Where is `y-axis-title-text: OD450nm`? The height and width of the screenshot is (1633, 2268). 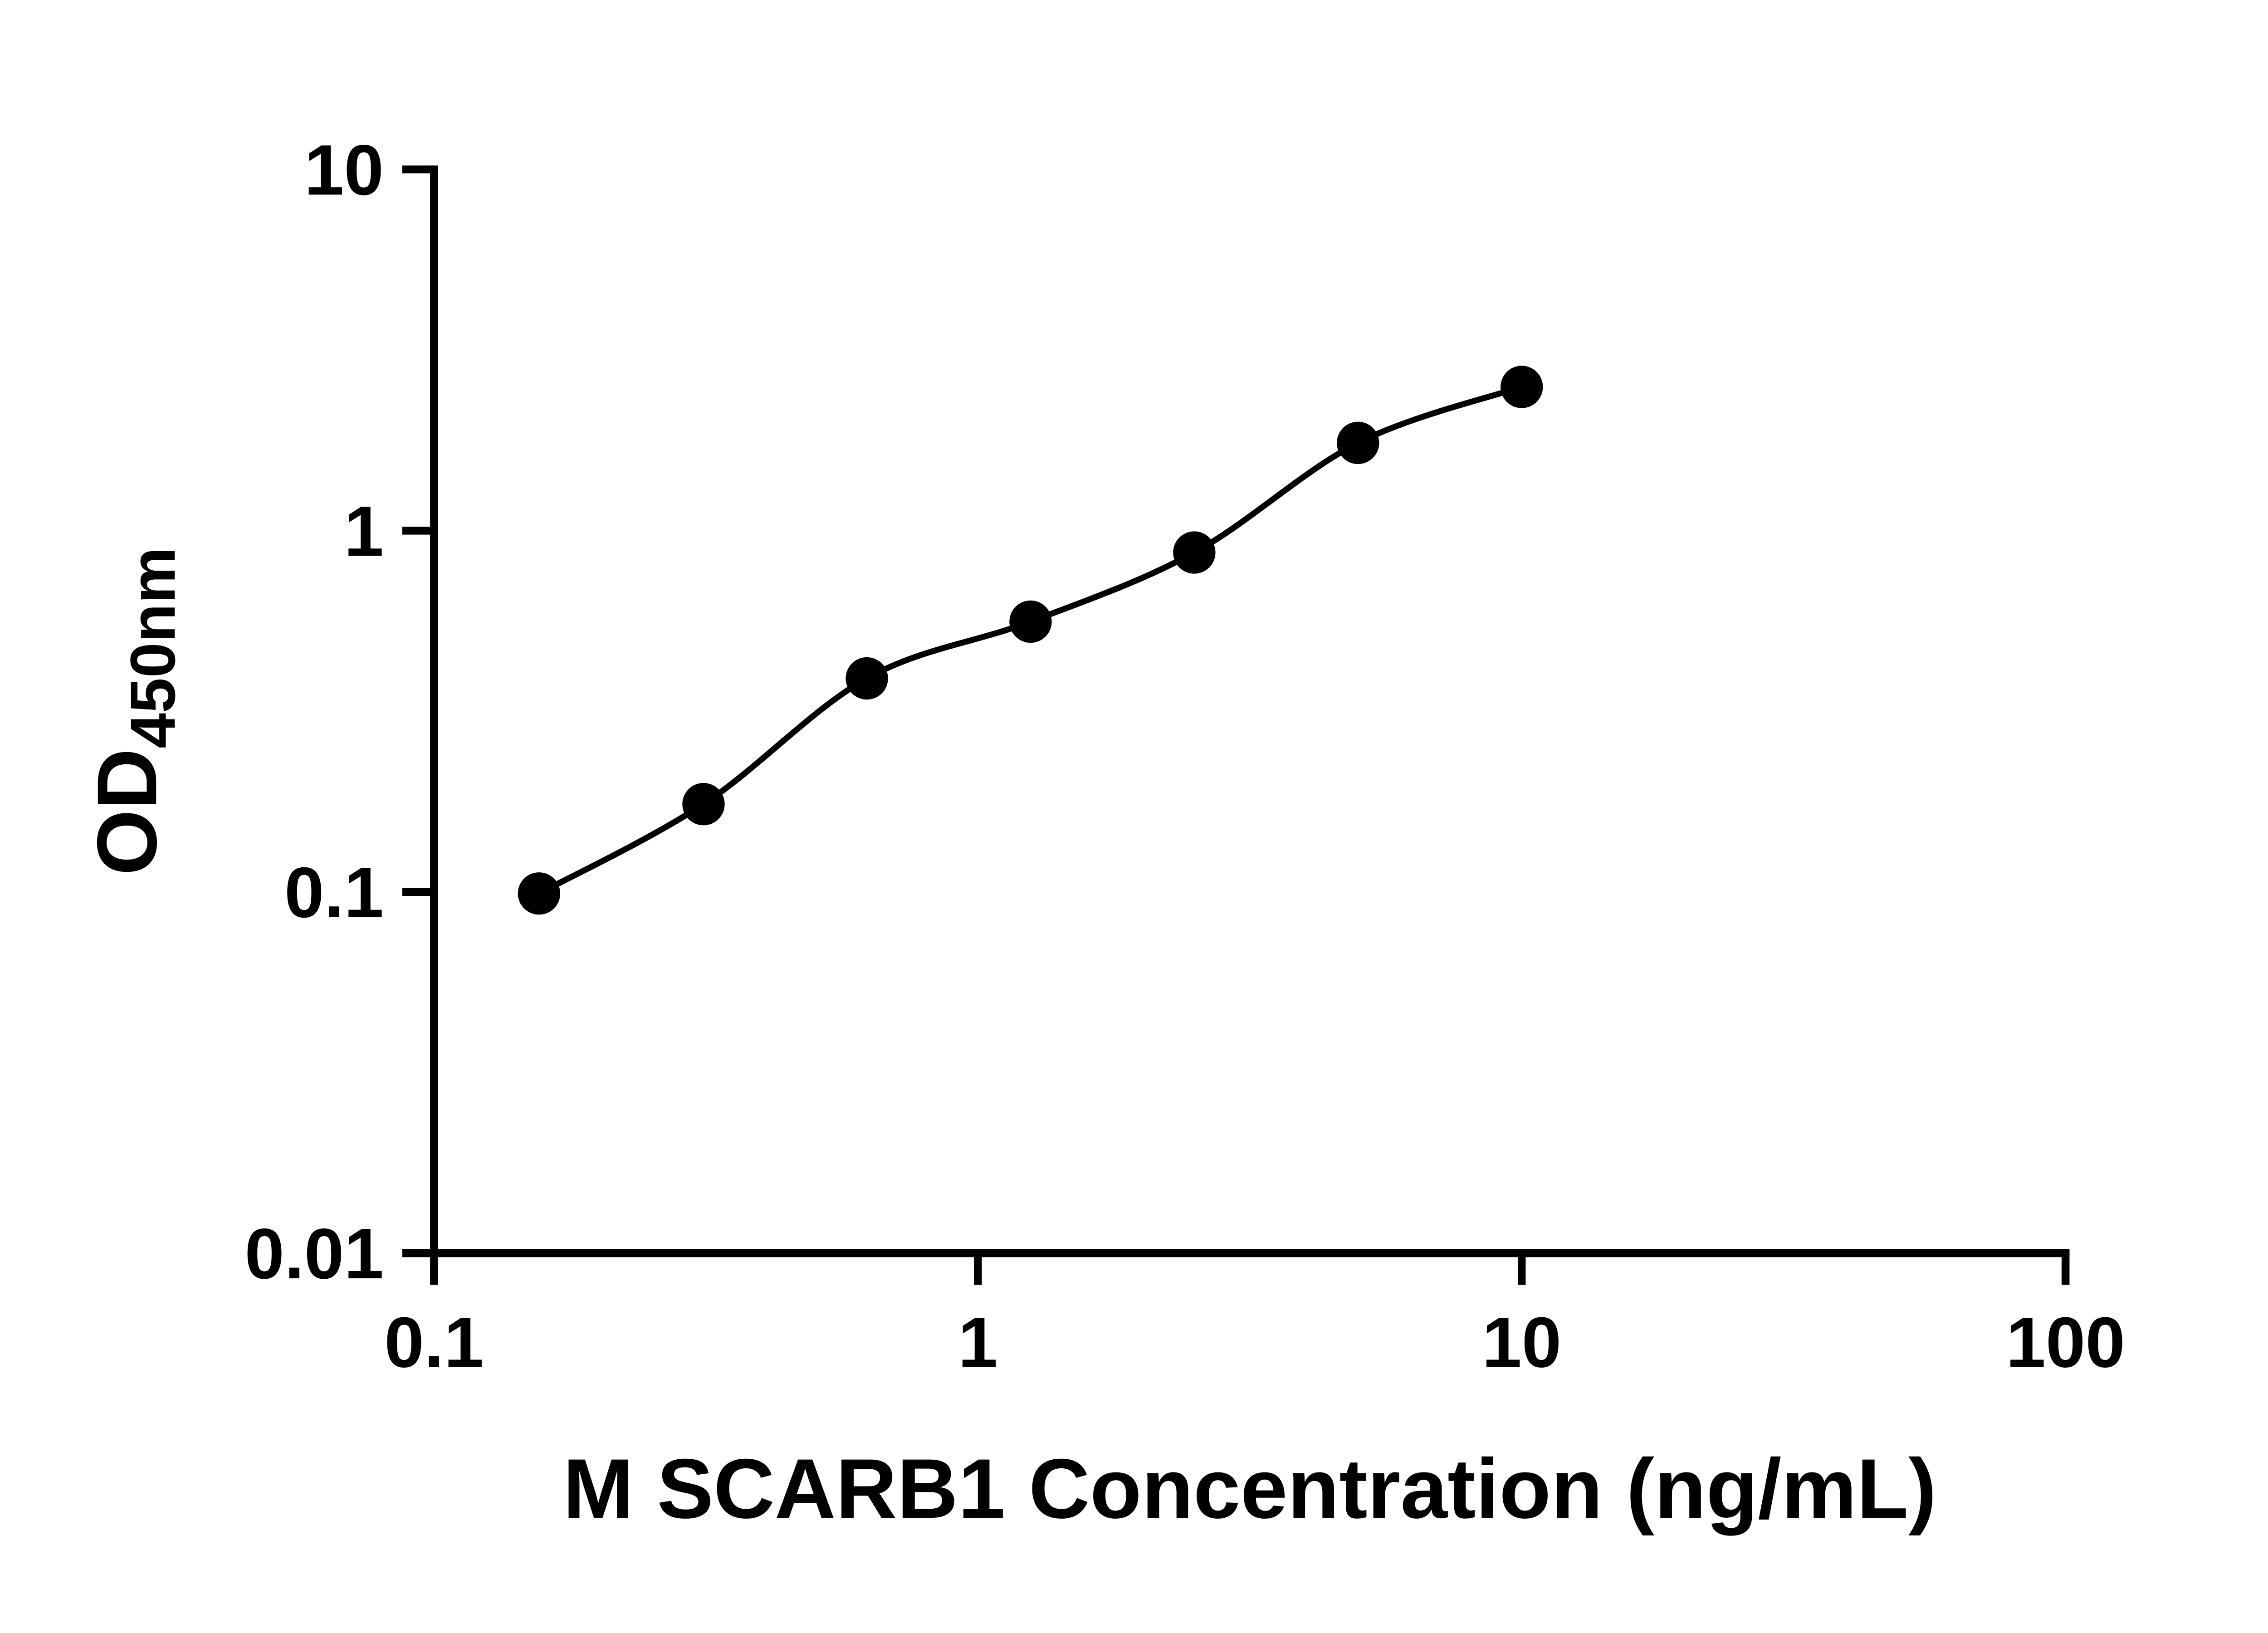
y-axis-title-text: OD450nm is located at coordinates (133, 711).